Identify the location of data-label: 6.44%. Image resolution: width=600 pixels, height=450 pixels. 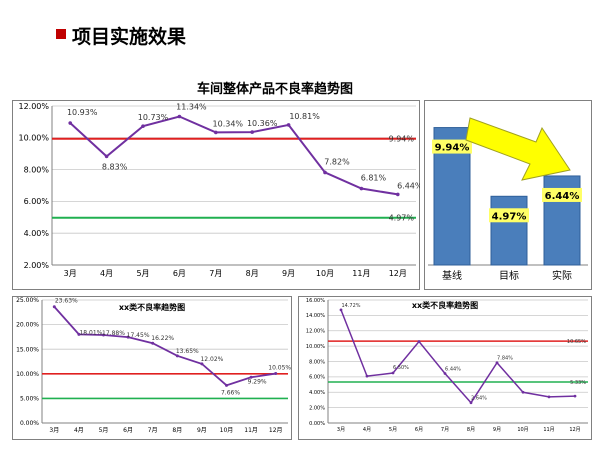
(408, 185).